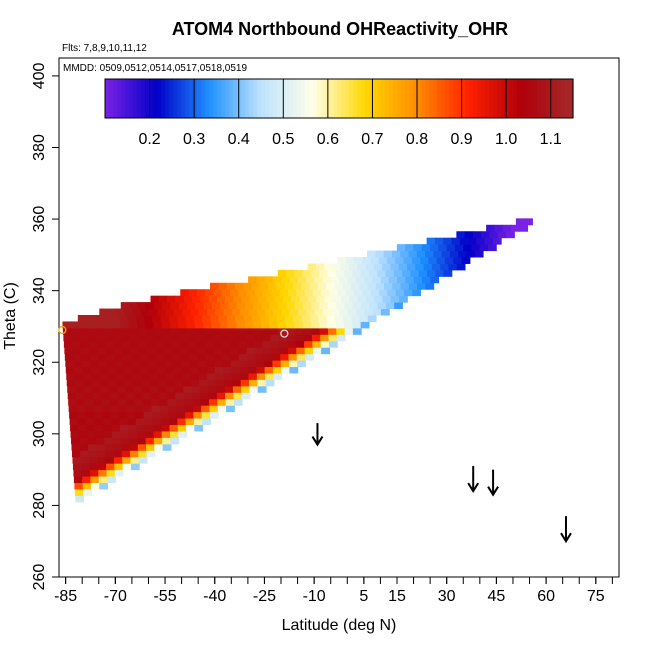 This screenshot has width=650, height=650. Describe the element at coordinates (264, 596) in the screenshot. I see `x-tick-label: -25` at that location.